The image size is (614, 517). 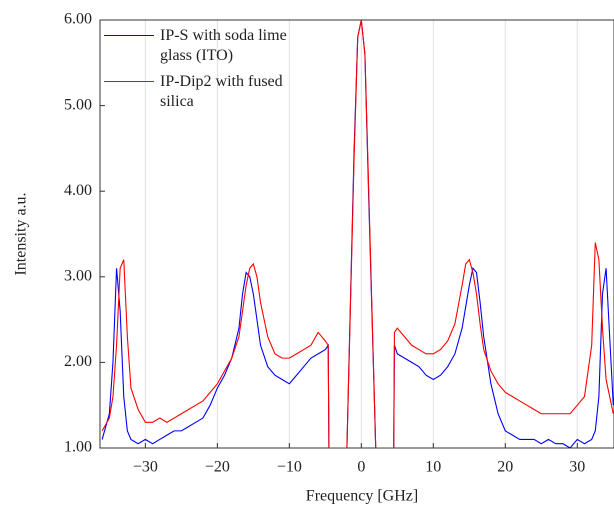 What do you see at coordinates (361, 467) in the screenshot?
I see `x-tick-label: 0` at bounding box center [361, 467].